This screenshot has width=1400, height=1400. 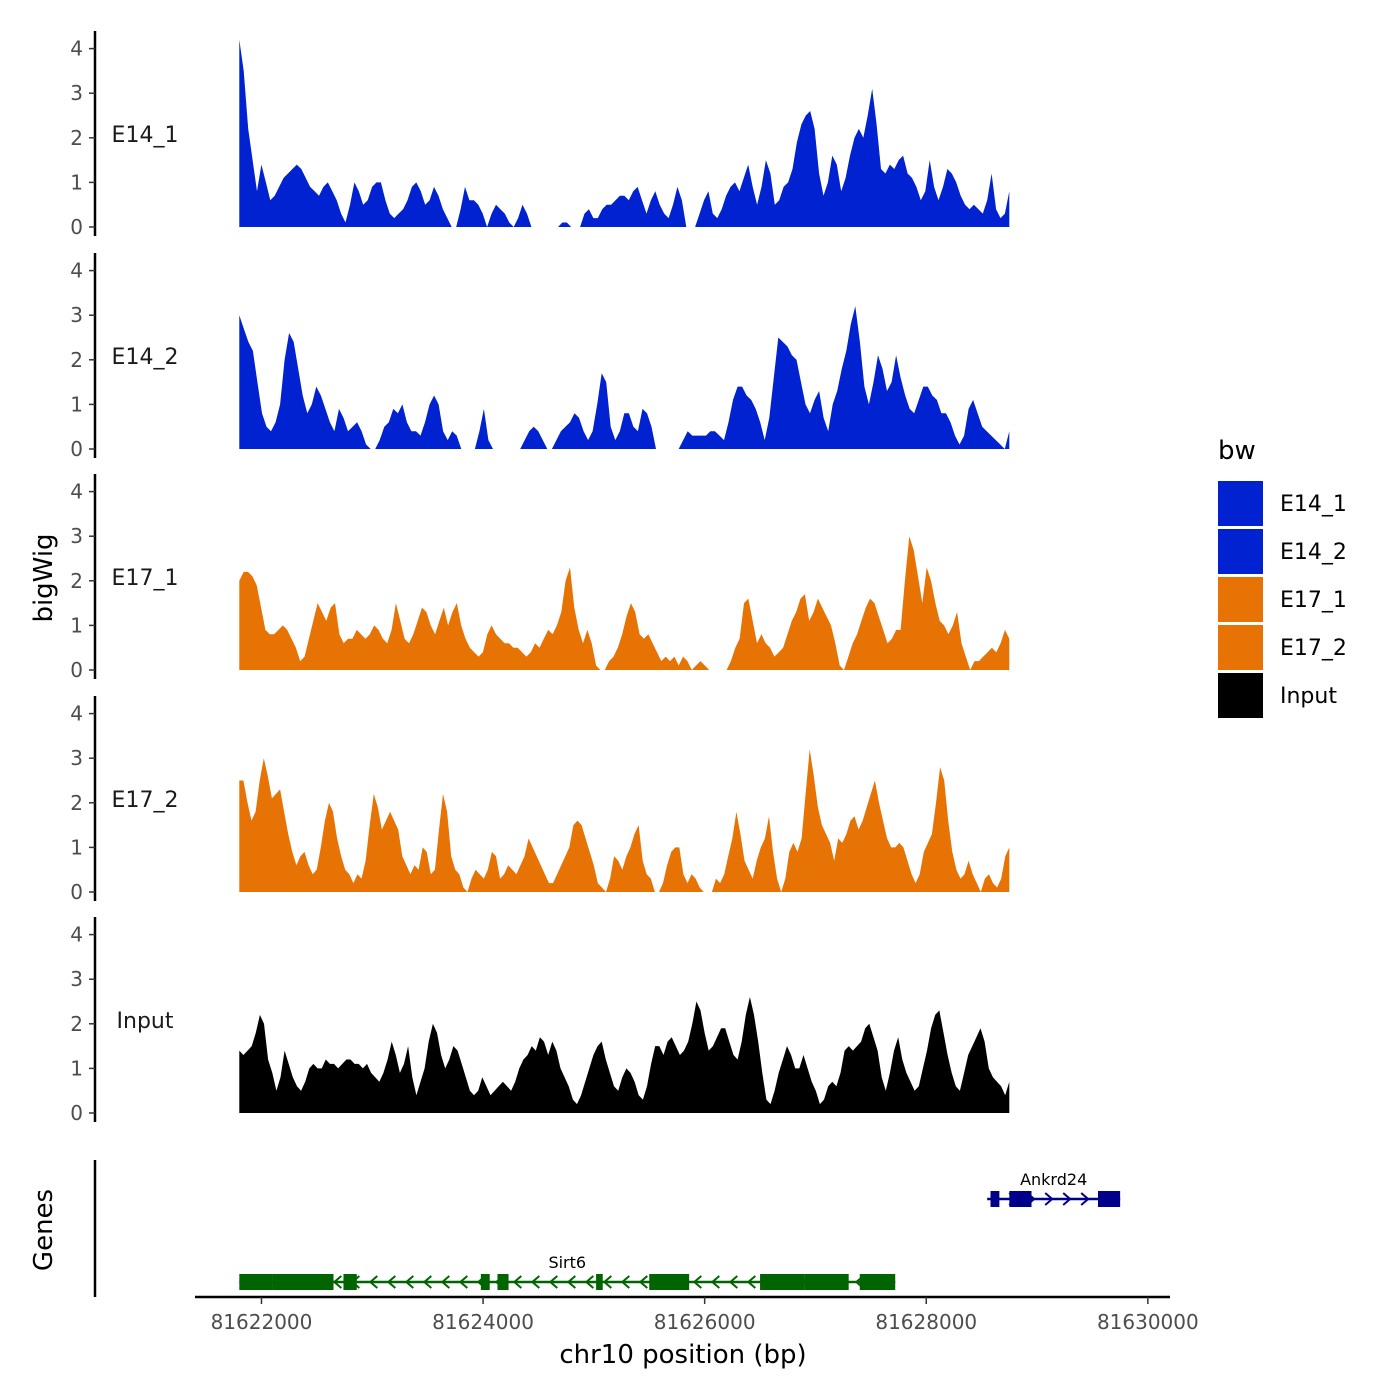 I want to click on legend-label: Input, so click(x=1308, y=696).